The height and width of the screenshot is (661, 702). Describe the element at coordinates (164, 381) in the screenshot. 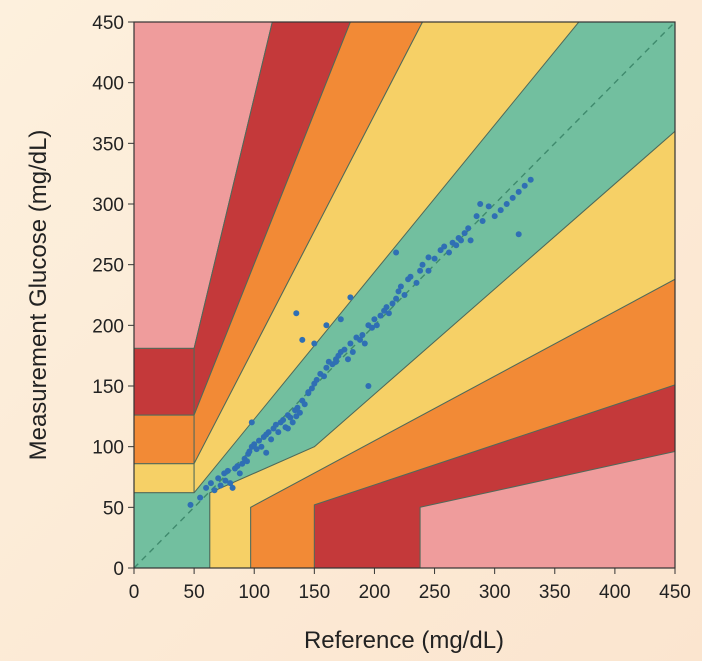

I see `zone-d-upper-left-block` at that location.